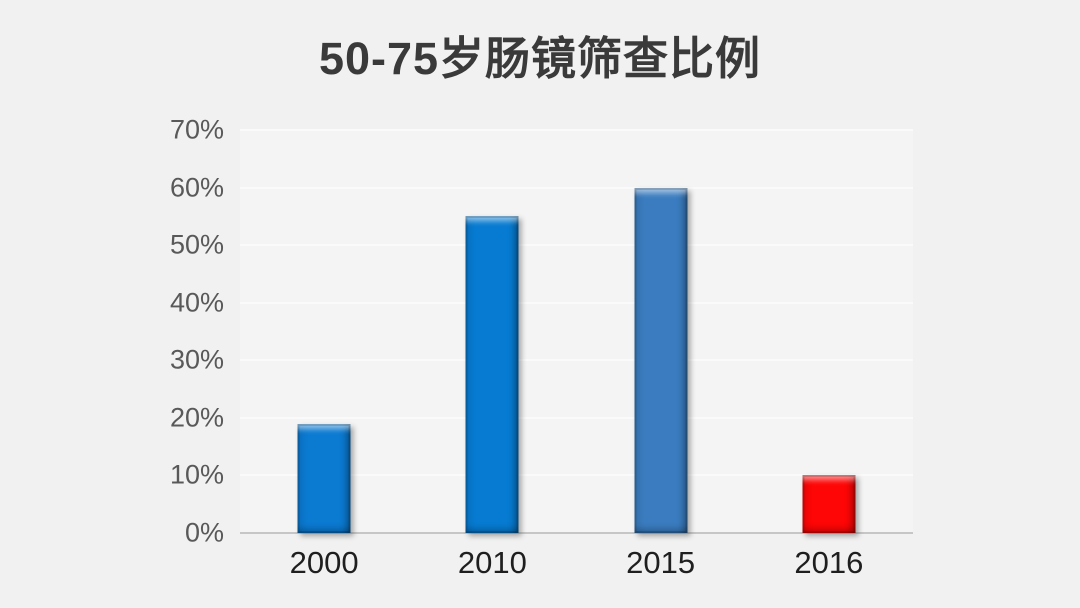 This screenshot has height=608, width=1080. Describe the element at coordinates (829, 504) in the screenshot. I see `bar-2016` at that location.